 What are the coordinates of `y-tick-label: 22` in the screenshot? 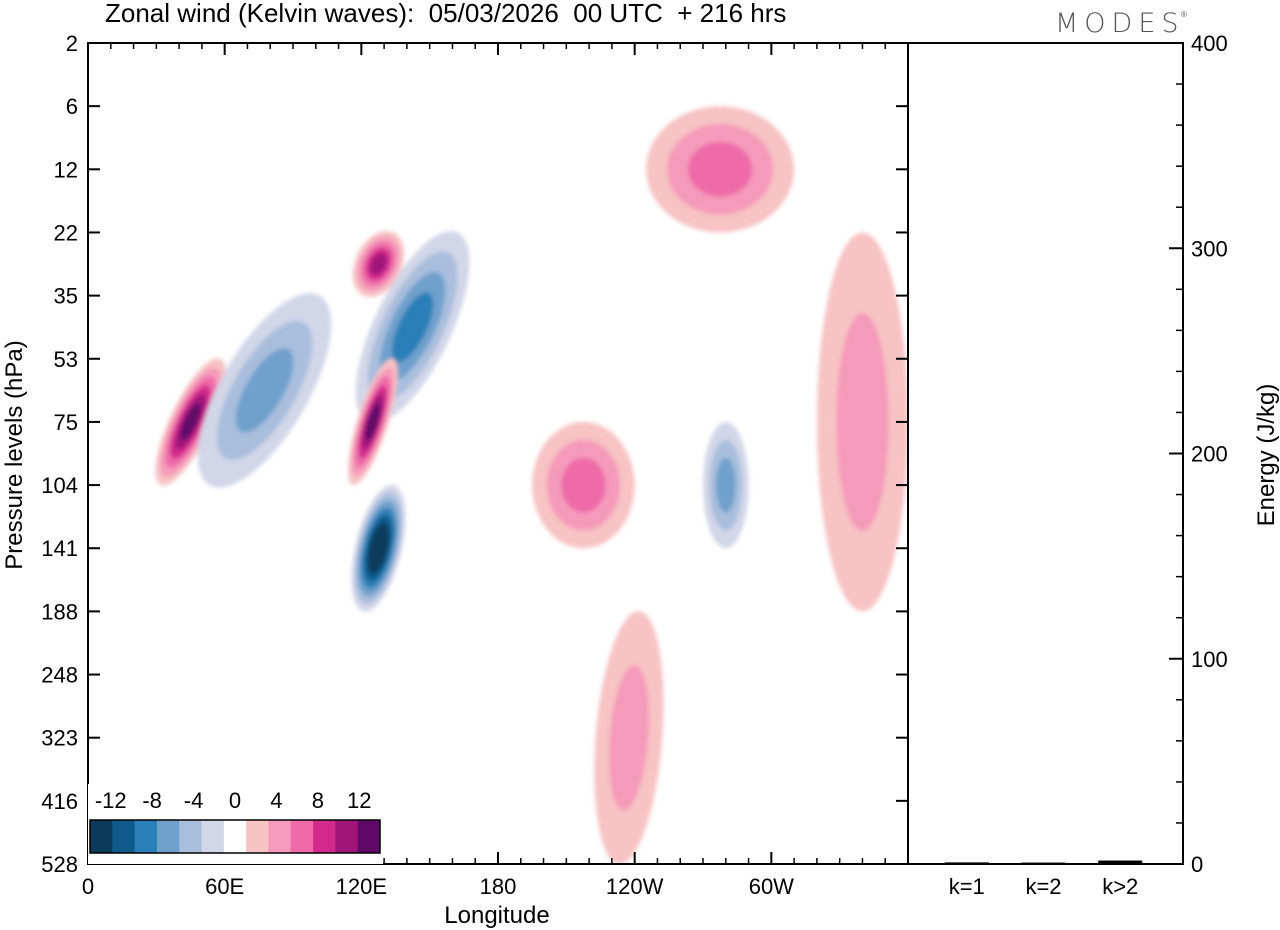 It's located at (66, 232).